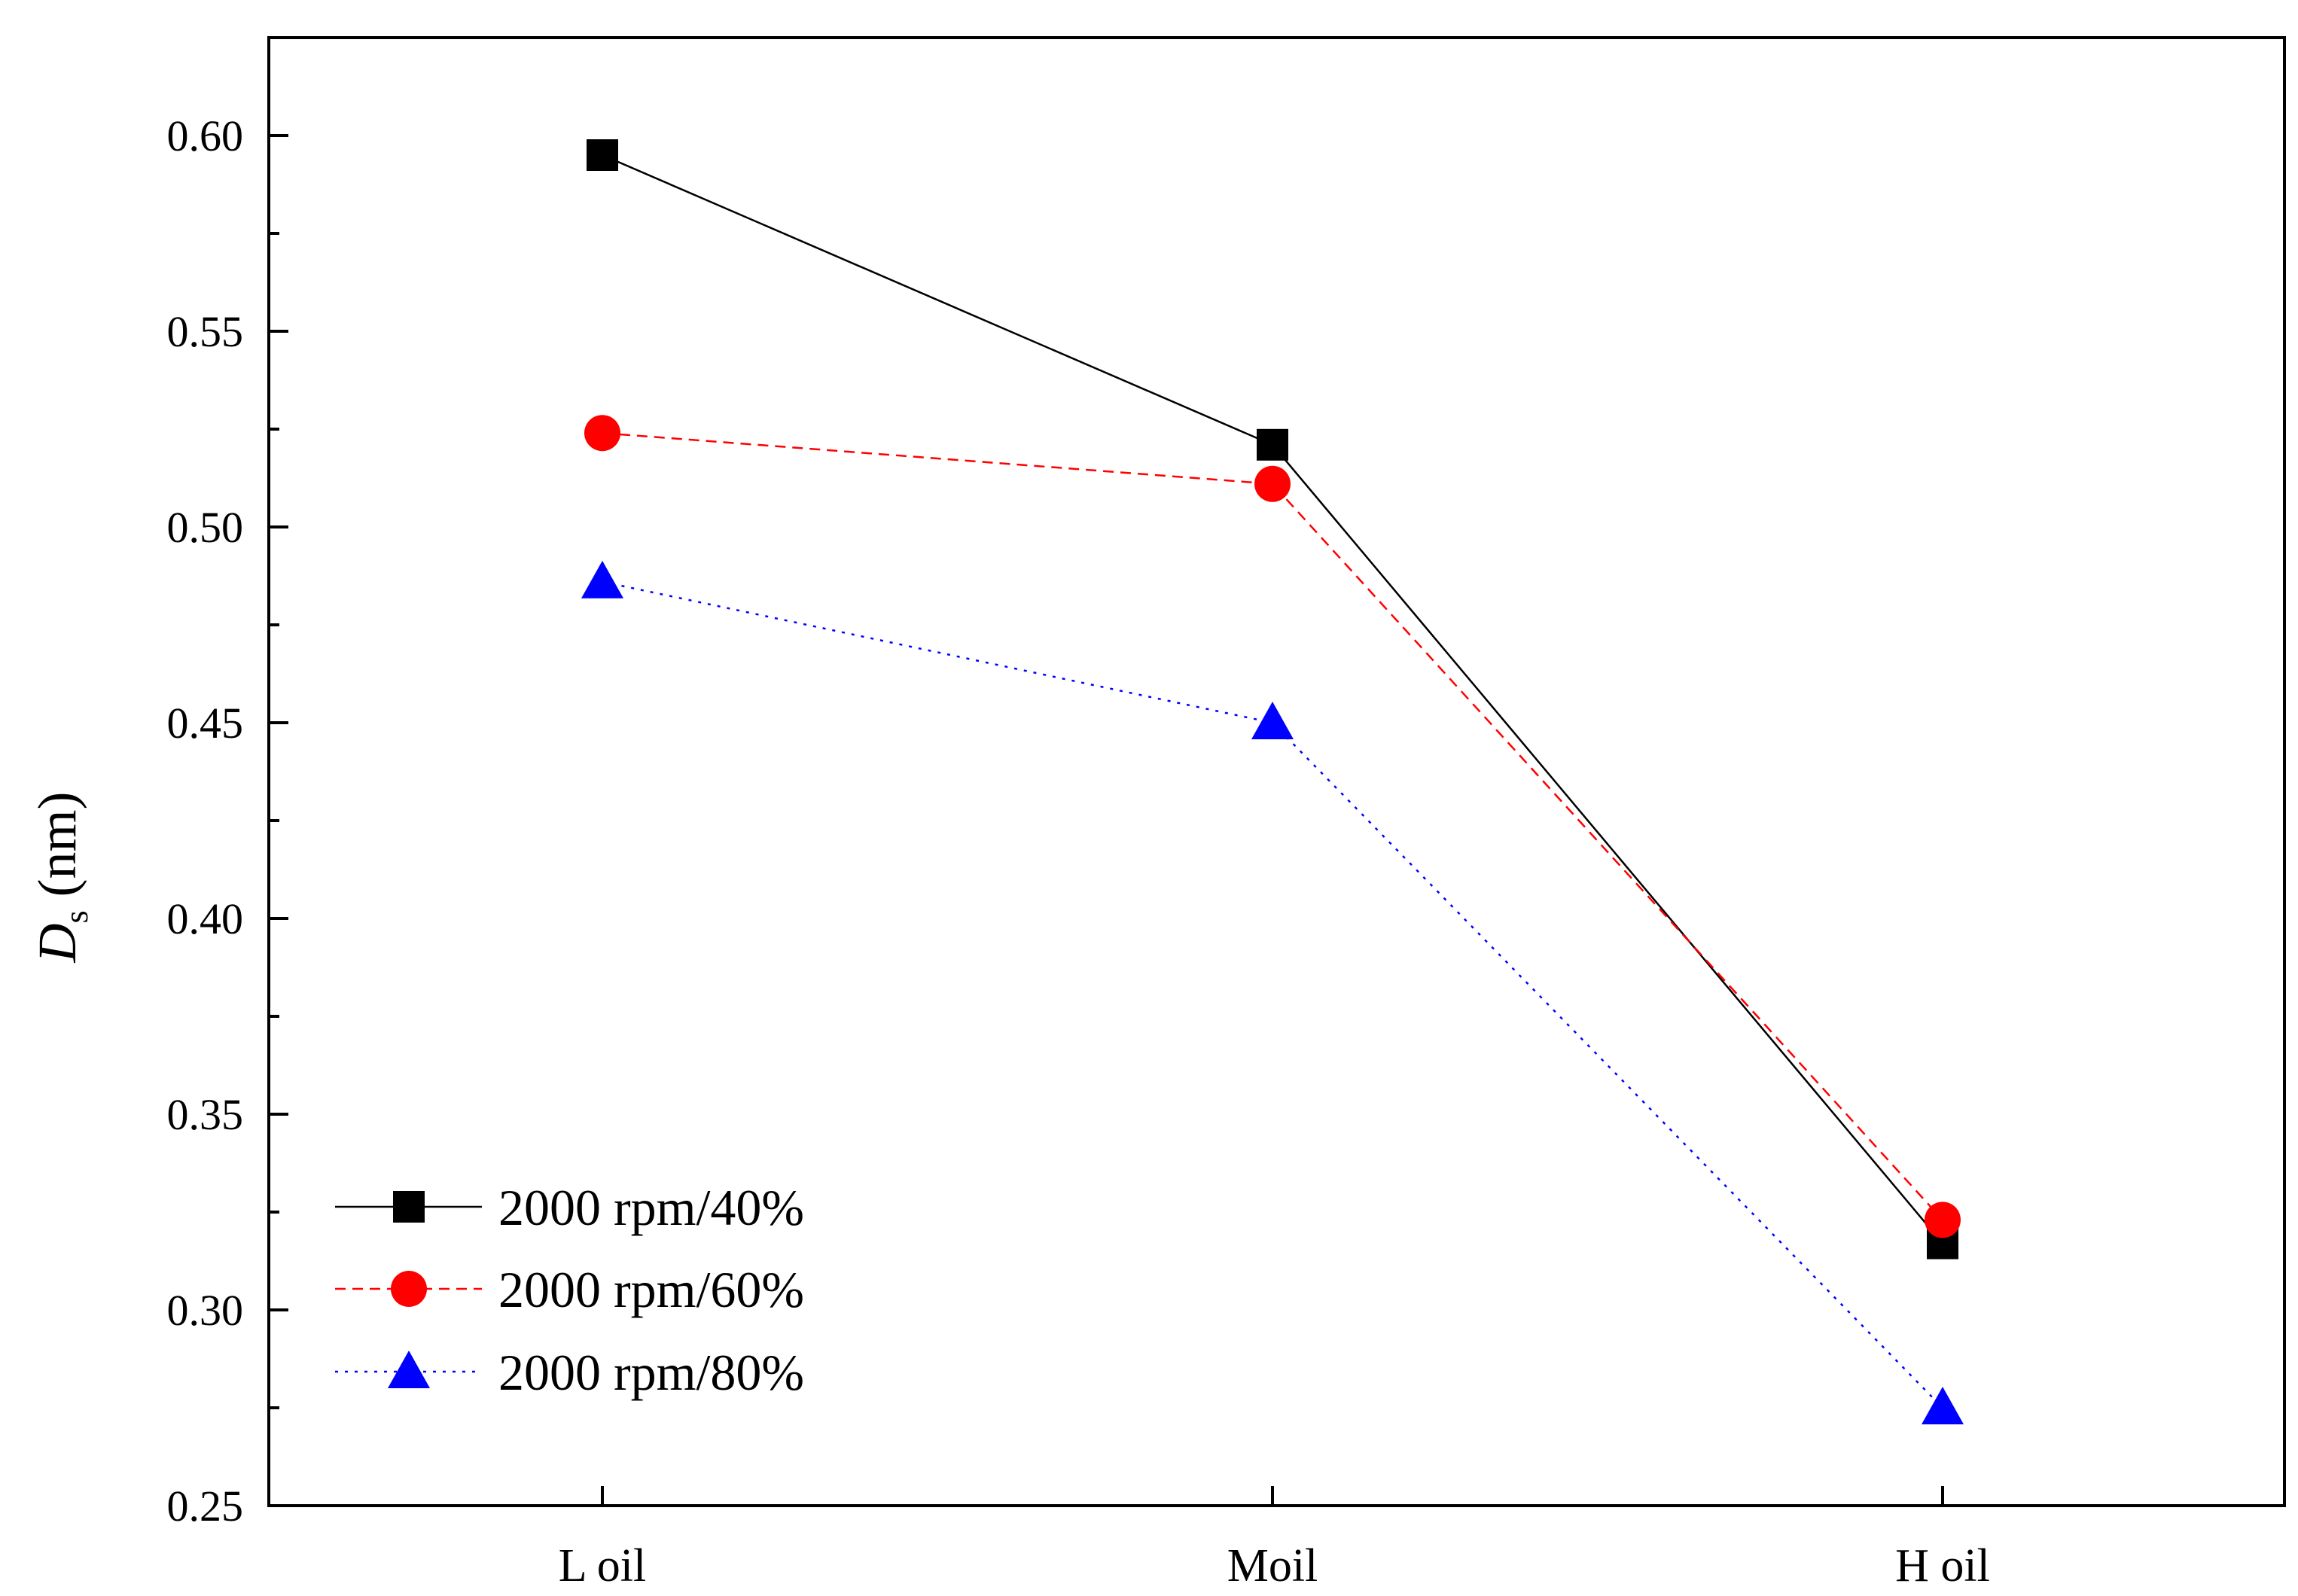 The height and width of the screenshot is (1596, 2298). Describe the element at coordinates (227, 821) in the screenshot. I see `y-axis: 0.25 0.30 0.35 0.40 0.45 0.50 0.55 0.60` at that location.